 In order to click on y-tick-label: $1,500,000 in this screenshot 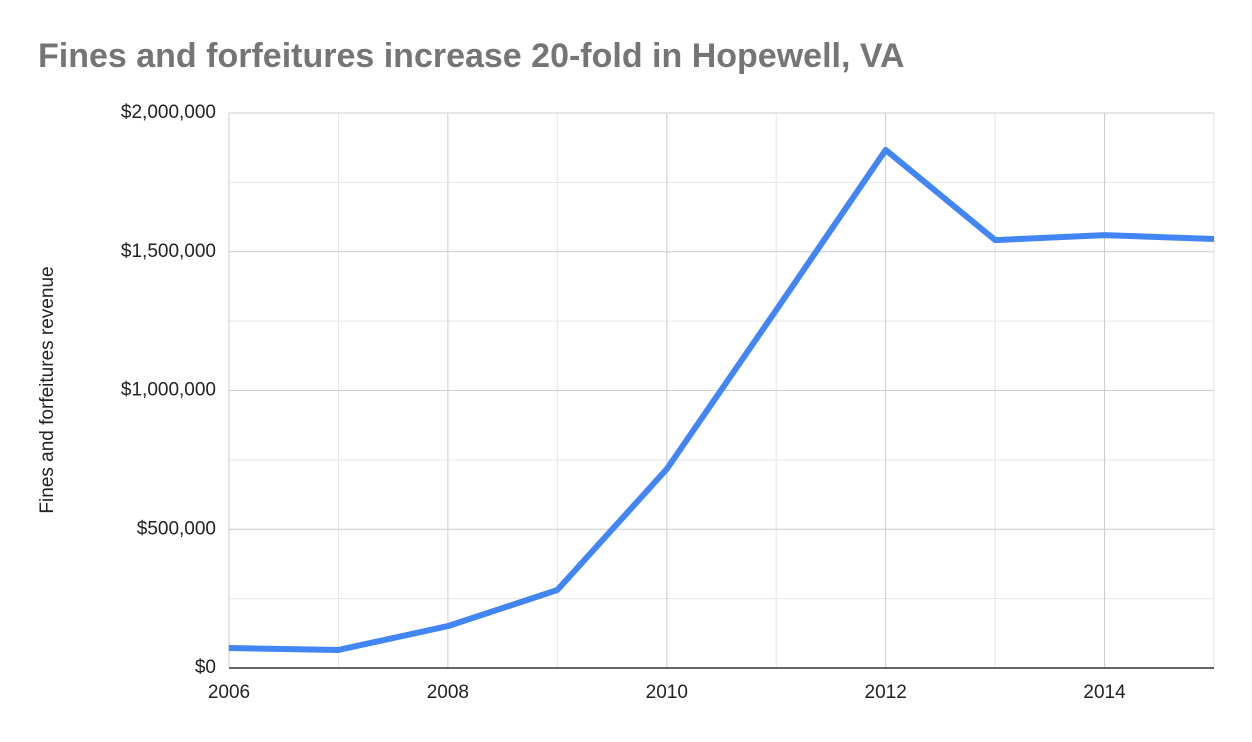, I will do `click(168, 251)`.